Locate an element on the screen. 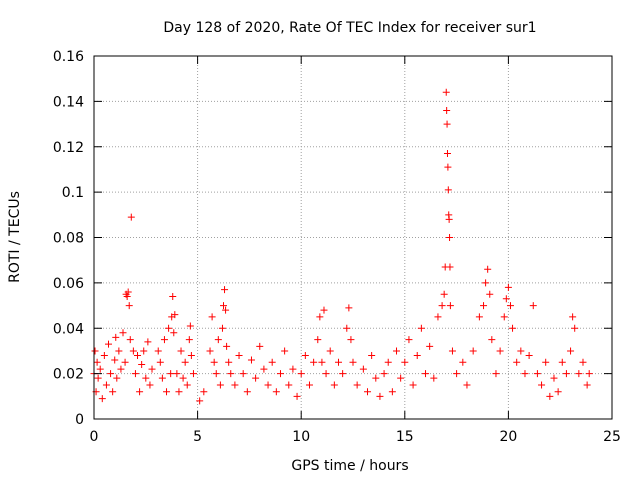 Image resolution: width=640 pixels, height=480 pixels. y-tick-label: 0.12 is located at coordinates (68, 148).